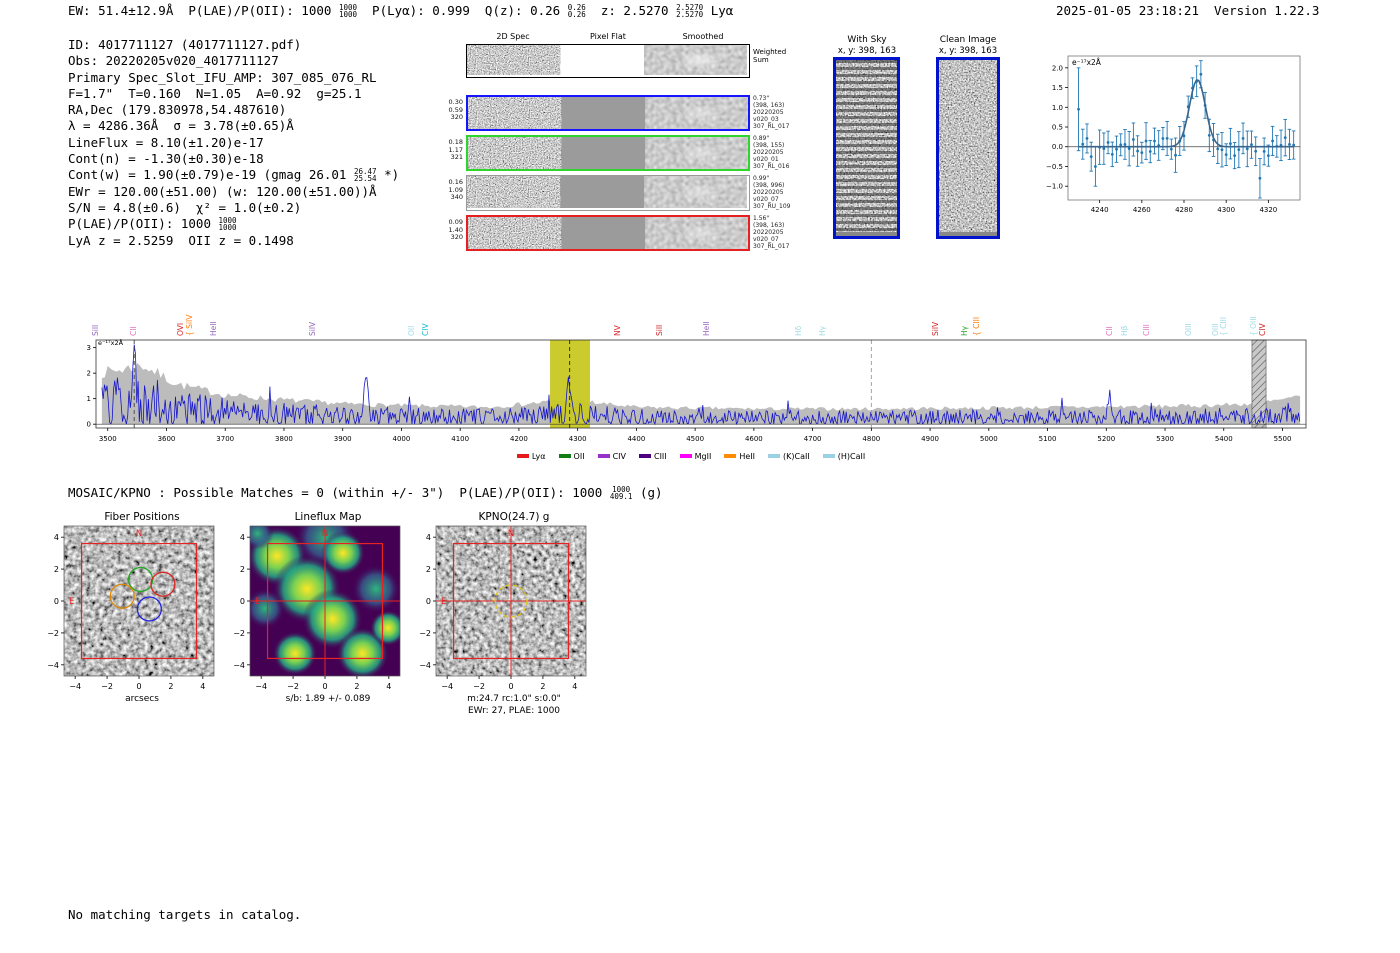 The width and height of the screenshot is (1400, 953). What do you see at coordinates (313, 328) in the screenshot?
I see `emission-line-label: SiIV` at bounding box center [313, 328].